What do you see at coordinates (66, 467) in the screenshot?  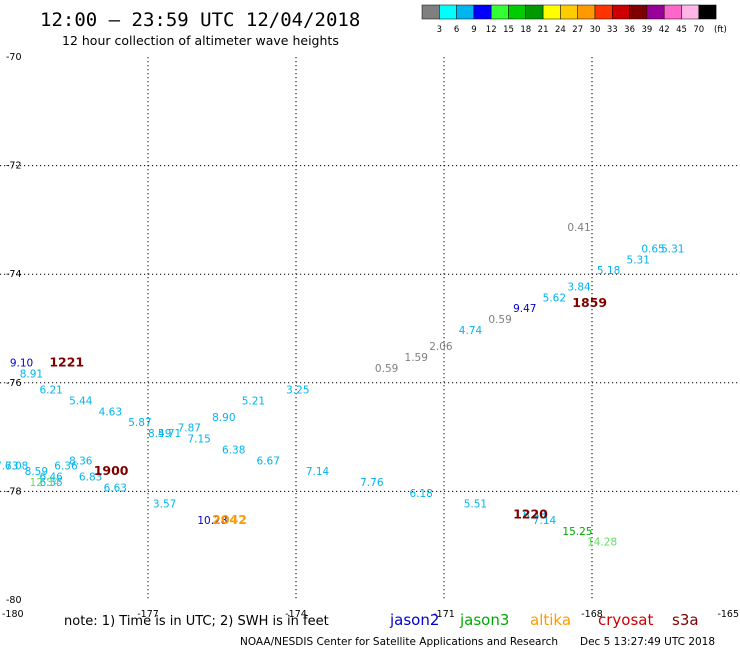 I see `wave-height-label: 6.36` at bounding box center [66, 467].